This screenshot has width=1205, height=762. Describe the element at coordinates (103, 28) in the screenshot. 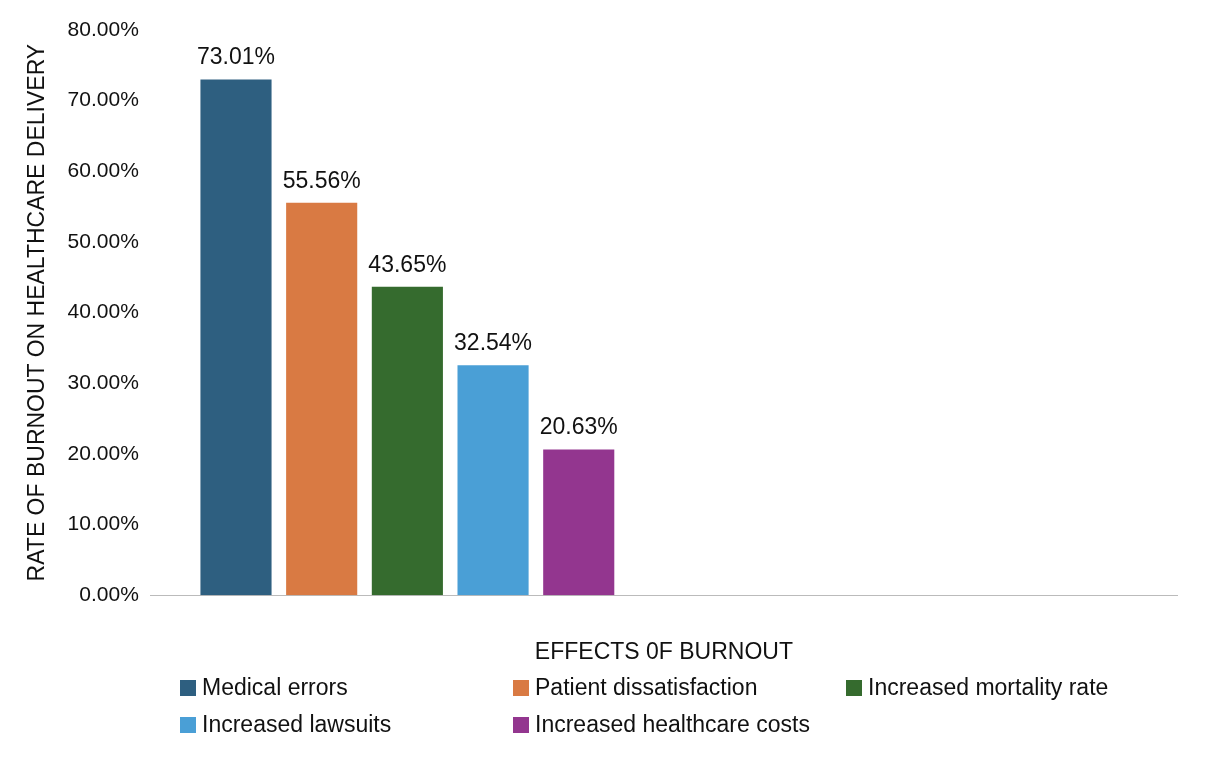

I see `y-tick-label: 80.00%` at that location.